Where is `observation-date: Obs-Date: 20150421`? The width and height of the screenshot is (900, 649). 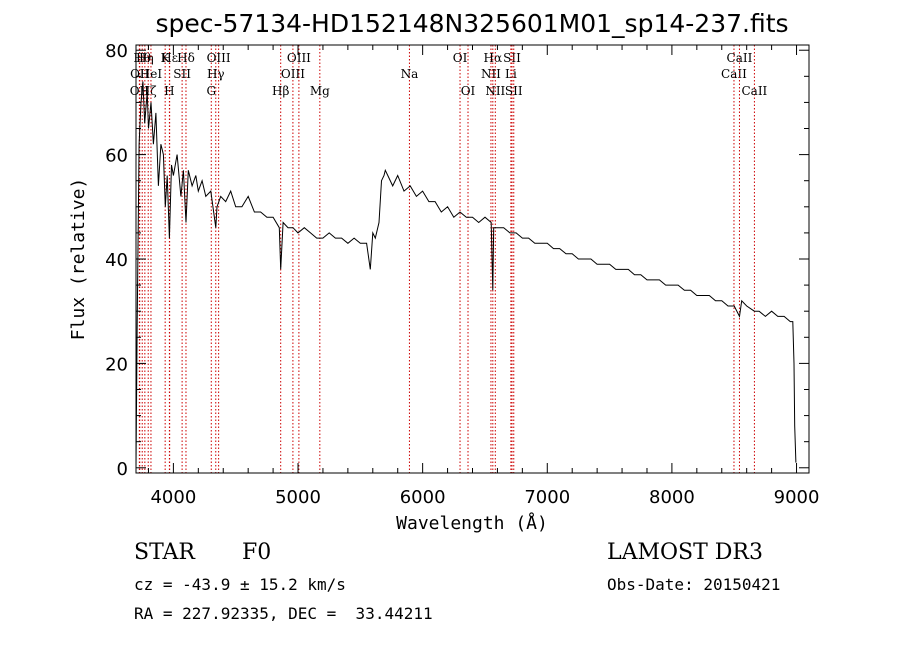
observation-date: Obs-Date: 20150421 is located at coordinates (694, 584).